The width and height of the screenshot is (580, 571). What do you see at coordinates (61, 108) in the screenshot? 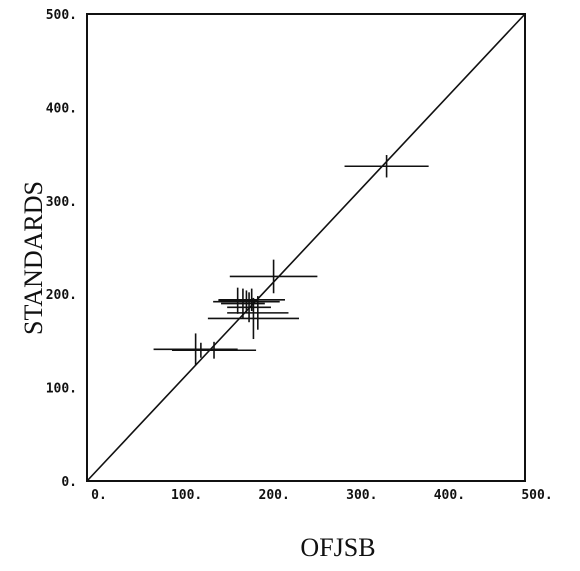
I see `y-tick-label: 400.` at bounding box center [61, 108].